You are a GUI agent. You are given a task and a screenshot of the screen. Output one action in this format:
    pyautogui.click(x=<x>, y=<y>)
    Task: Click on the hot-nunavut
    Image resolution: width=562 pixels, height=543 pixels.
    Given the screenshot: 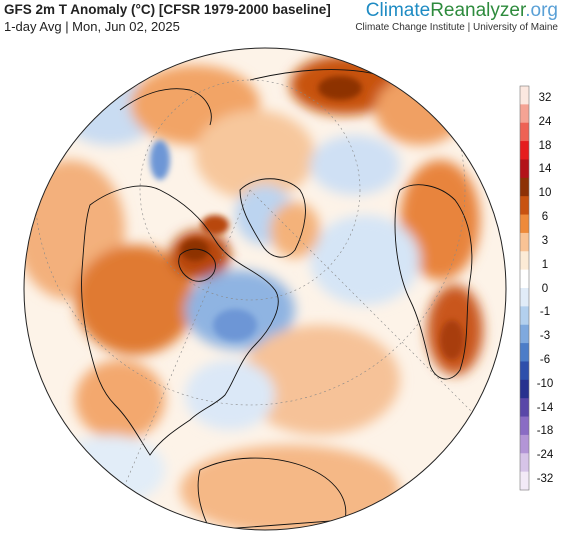 What is the action you would take?
    pyautogui.click(x=215, y=225)
    